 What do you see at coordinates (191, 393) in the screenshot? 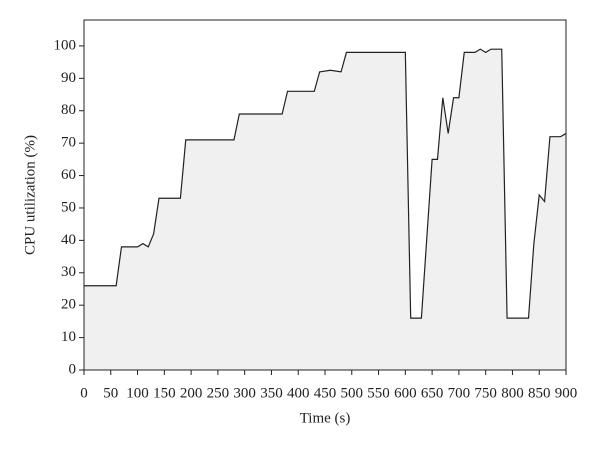
I see `x-tick-label: 200` at bounding box center [191, 393].